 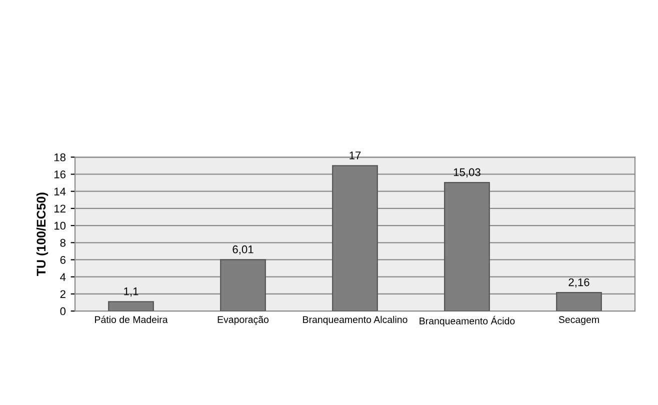 What do you see at coordinates (355, 320) in the screenshot?
I see `x-tick-label: Branqueamento Alcalino` at bounding box center [355, 320].